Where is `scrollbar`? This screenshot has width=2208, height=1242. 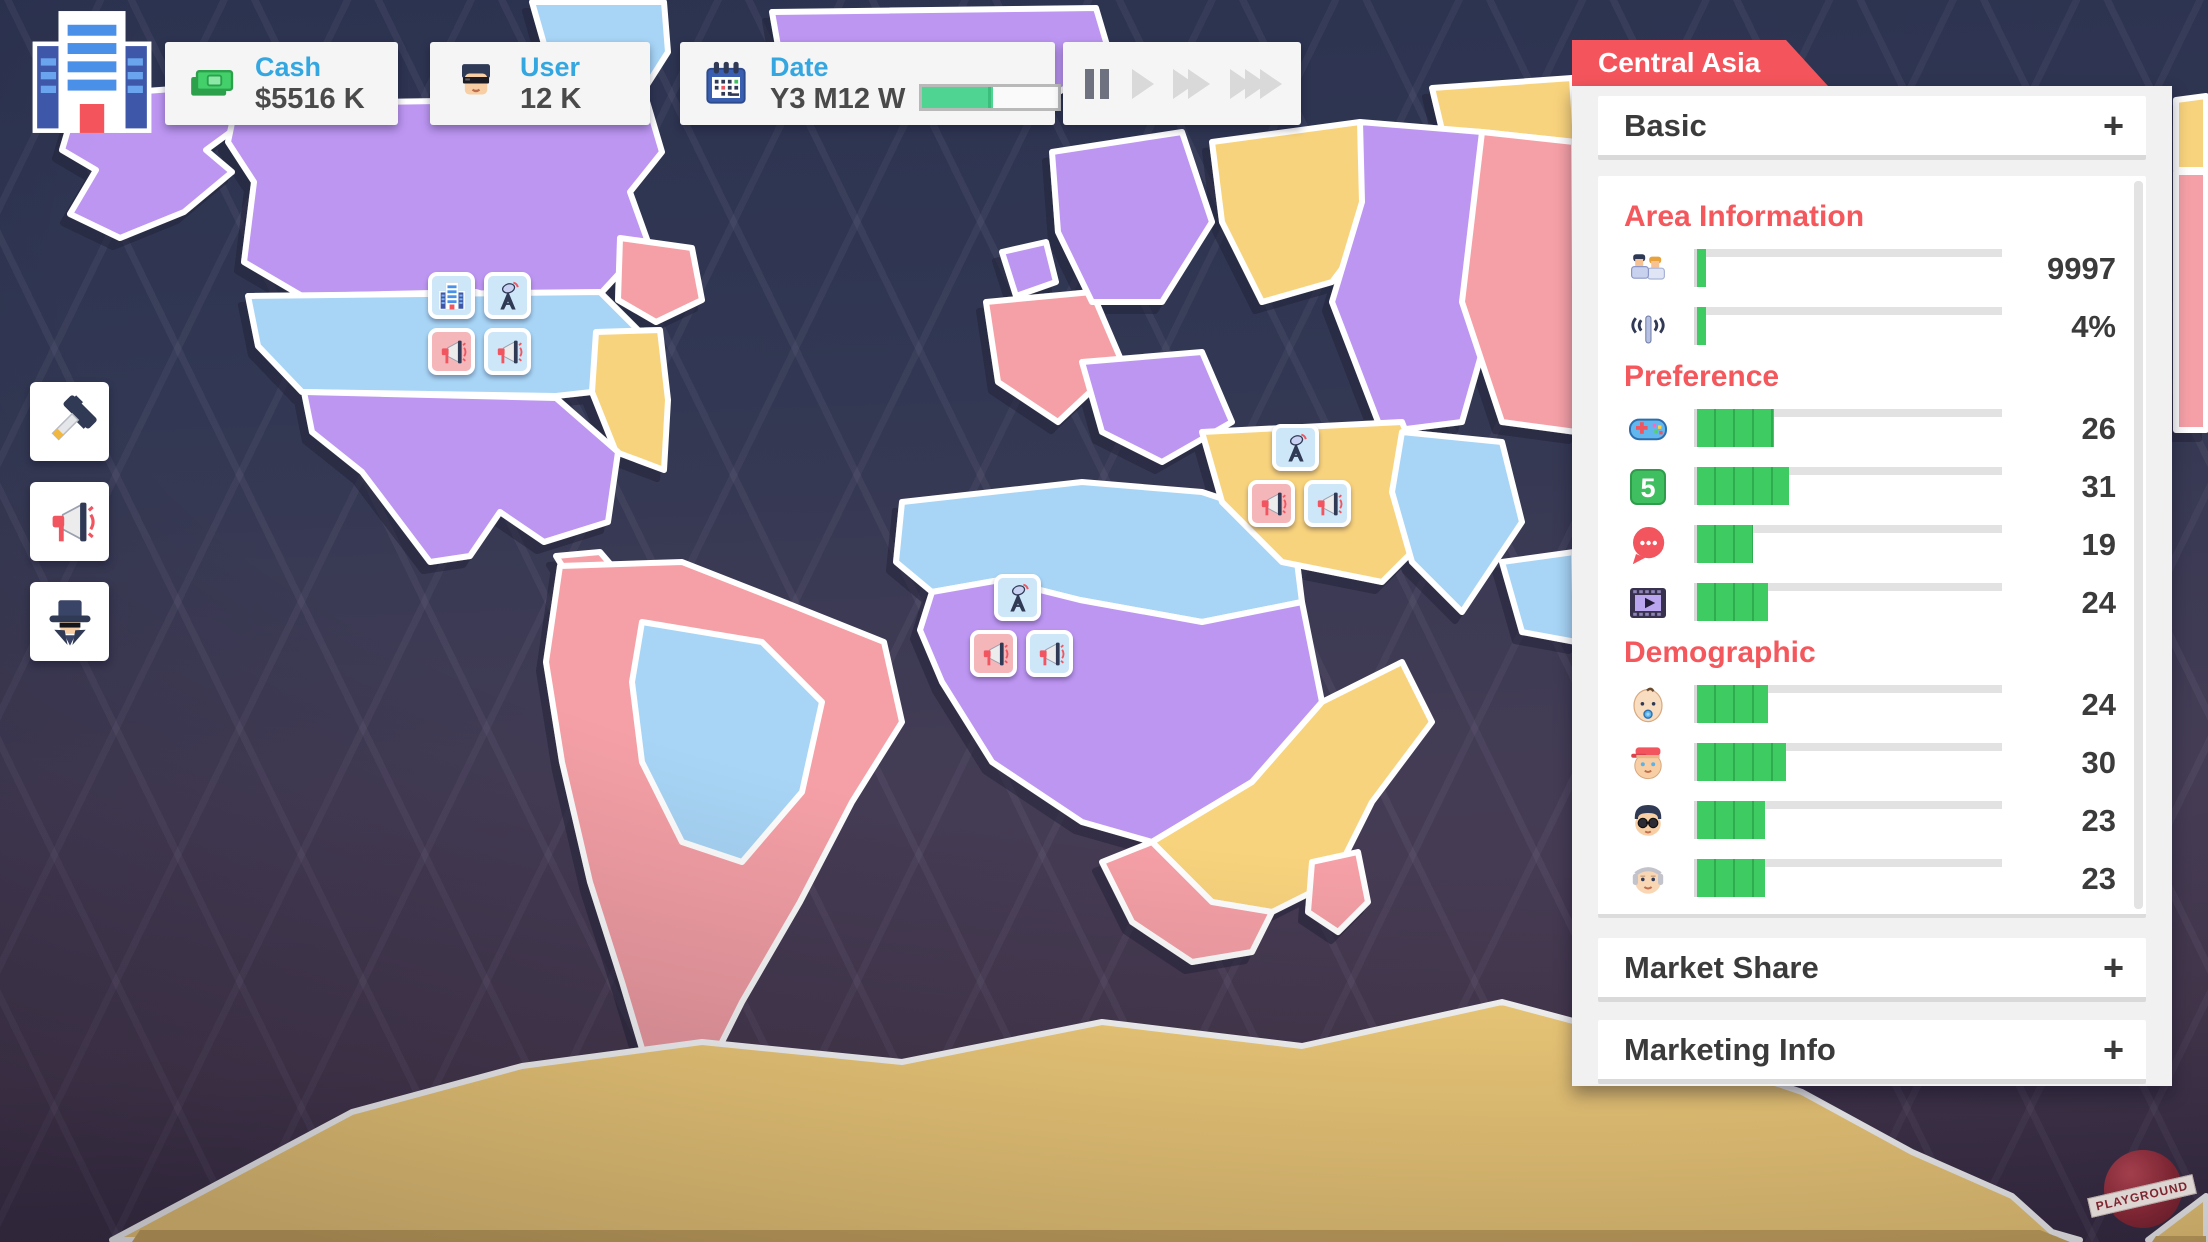
scrollbar is located at coordinates (2138, 545).